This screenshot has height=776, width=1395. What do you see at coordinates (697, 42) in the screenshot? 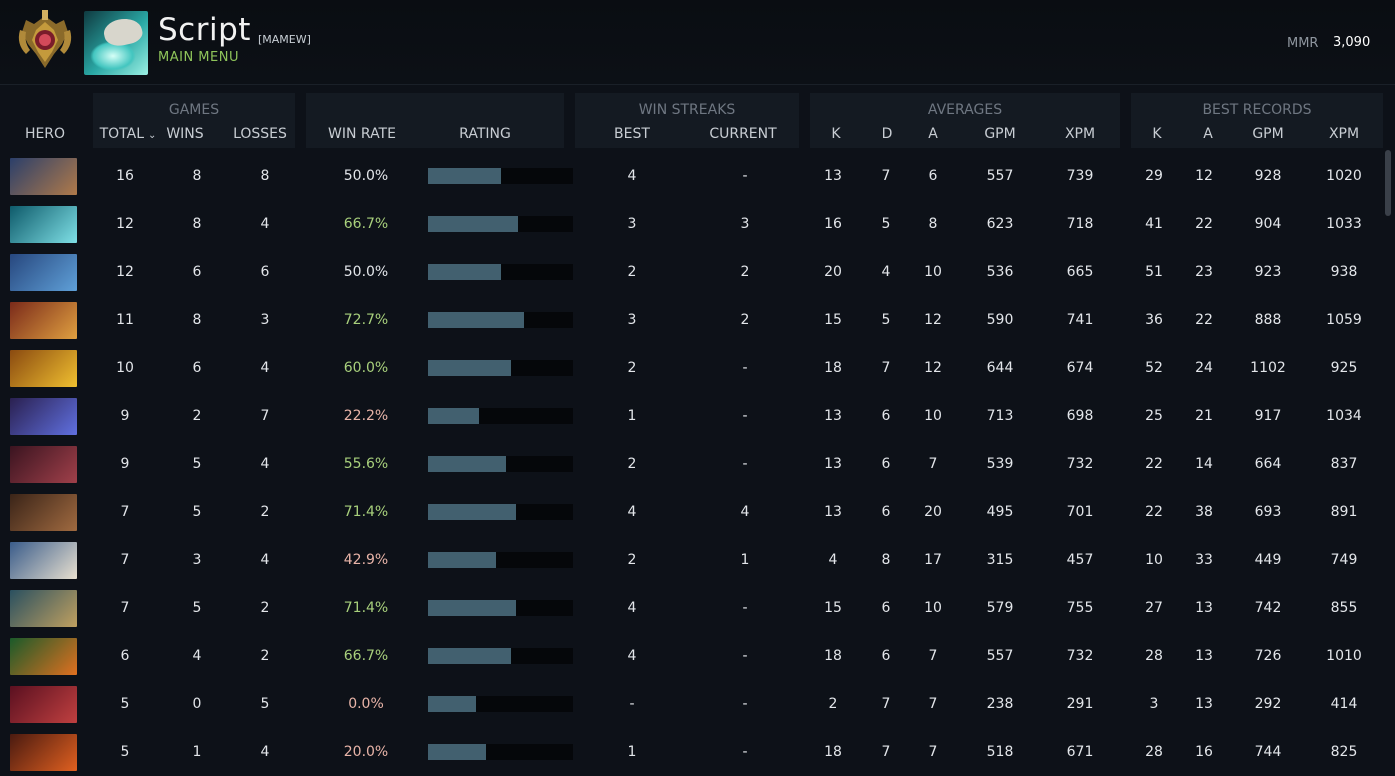
I see `profile-header: Script [MAMEW] MAIN MENU MMR 3,090` at bounding box center [697, 42].